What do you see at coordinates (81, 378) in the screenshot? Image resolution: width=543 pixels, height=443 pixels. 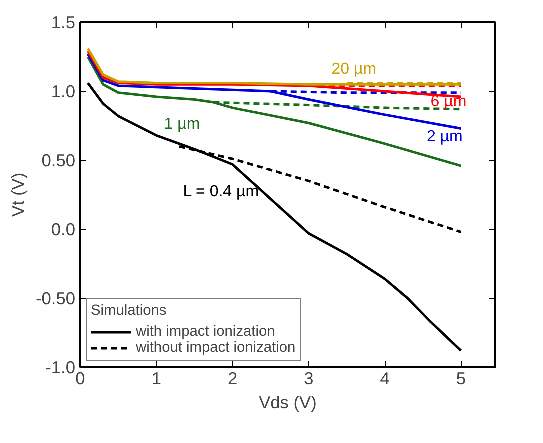 I see `x-tick-label: 0` at bounding box center [81, 378].